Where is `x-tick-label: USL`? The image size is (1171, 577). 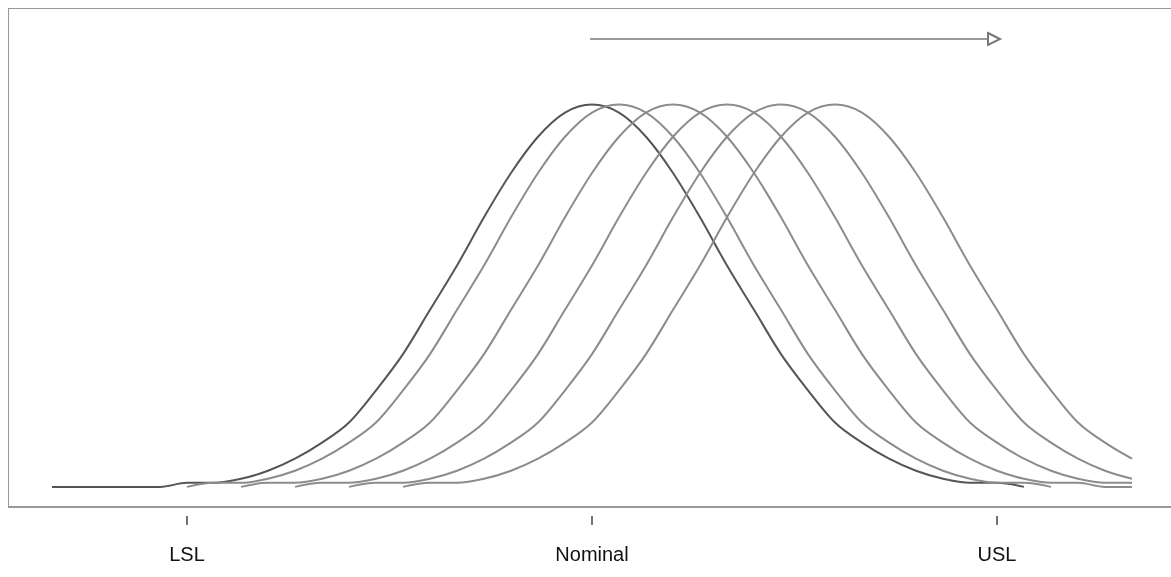
x-tick-label: USL is located at coordinates (997, 554).